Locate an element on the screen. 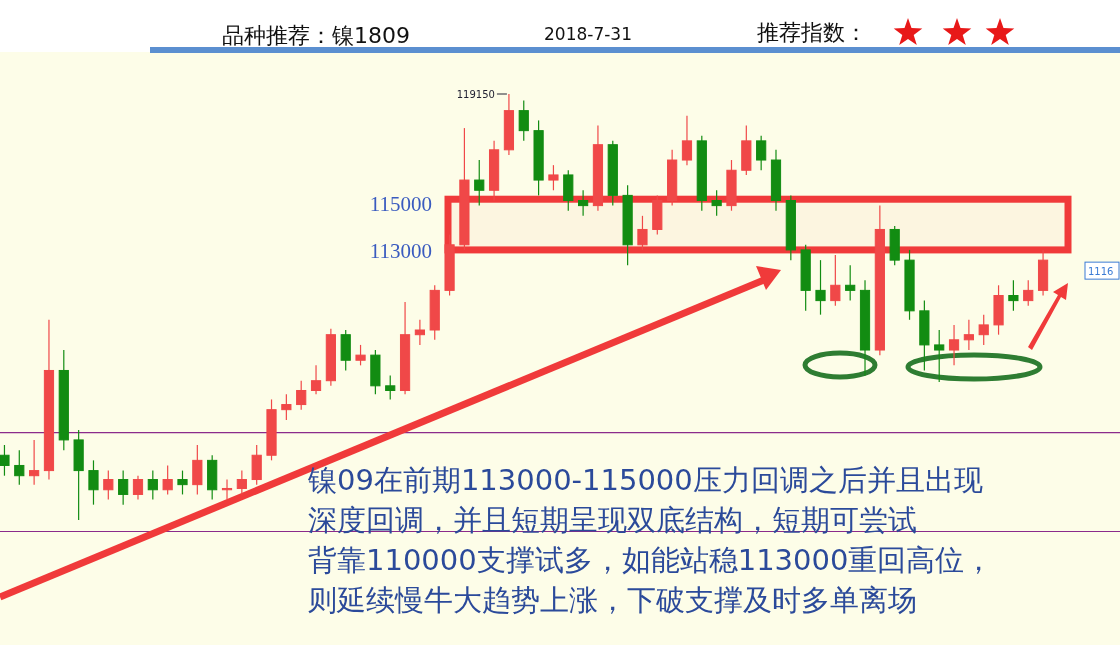 The width and height of the screenshot is (1120, 645). text: 1116 is located at coordinates (1101, 272).